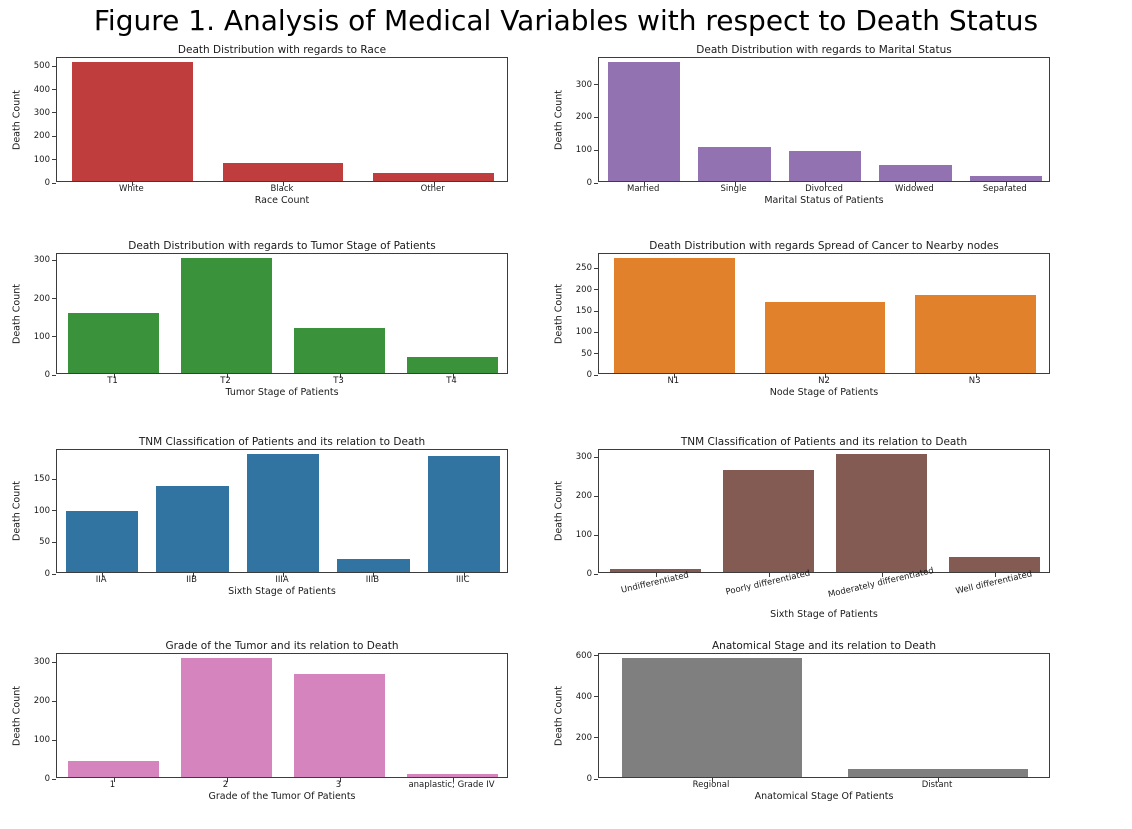 The width and height of the screenshot is (1132, 829). What do you see at coordinates (282, 188) in the screenshot?
I see `x-tick-row: White Black Other` at bounding box center [282, 188].